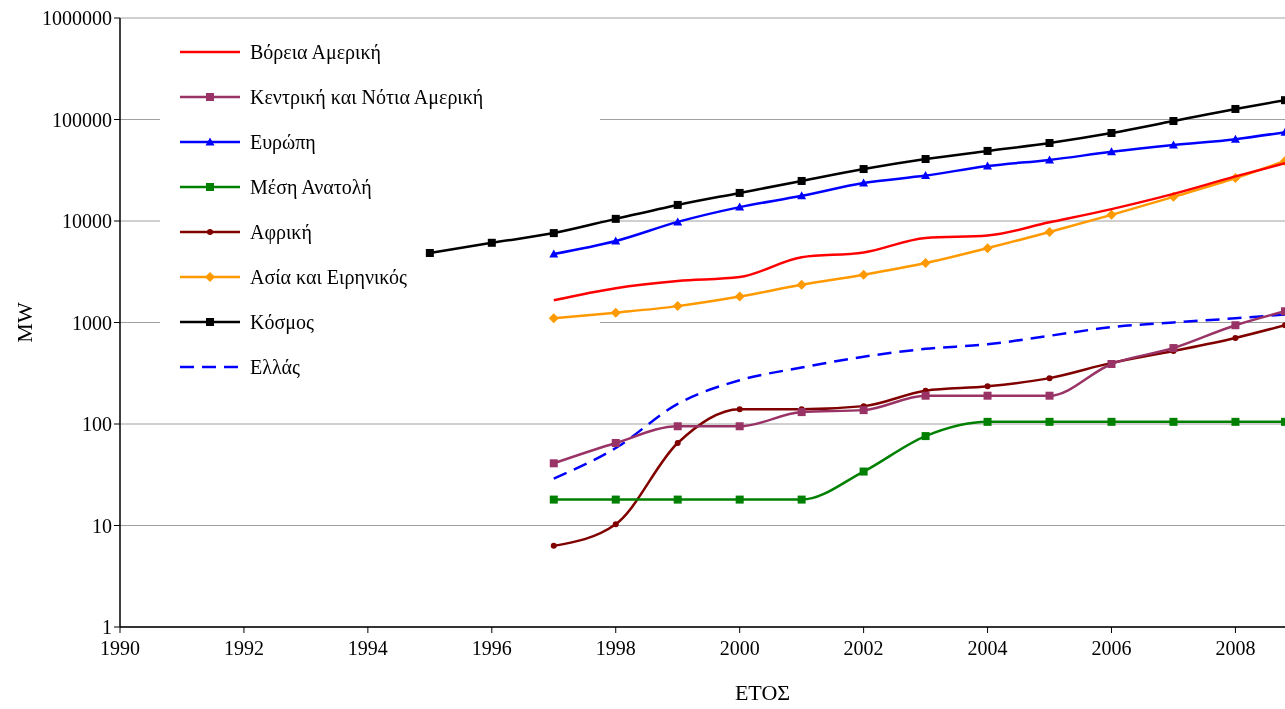  I want to click on y-tick-label: 1000, so click(92, 322).